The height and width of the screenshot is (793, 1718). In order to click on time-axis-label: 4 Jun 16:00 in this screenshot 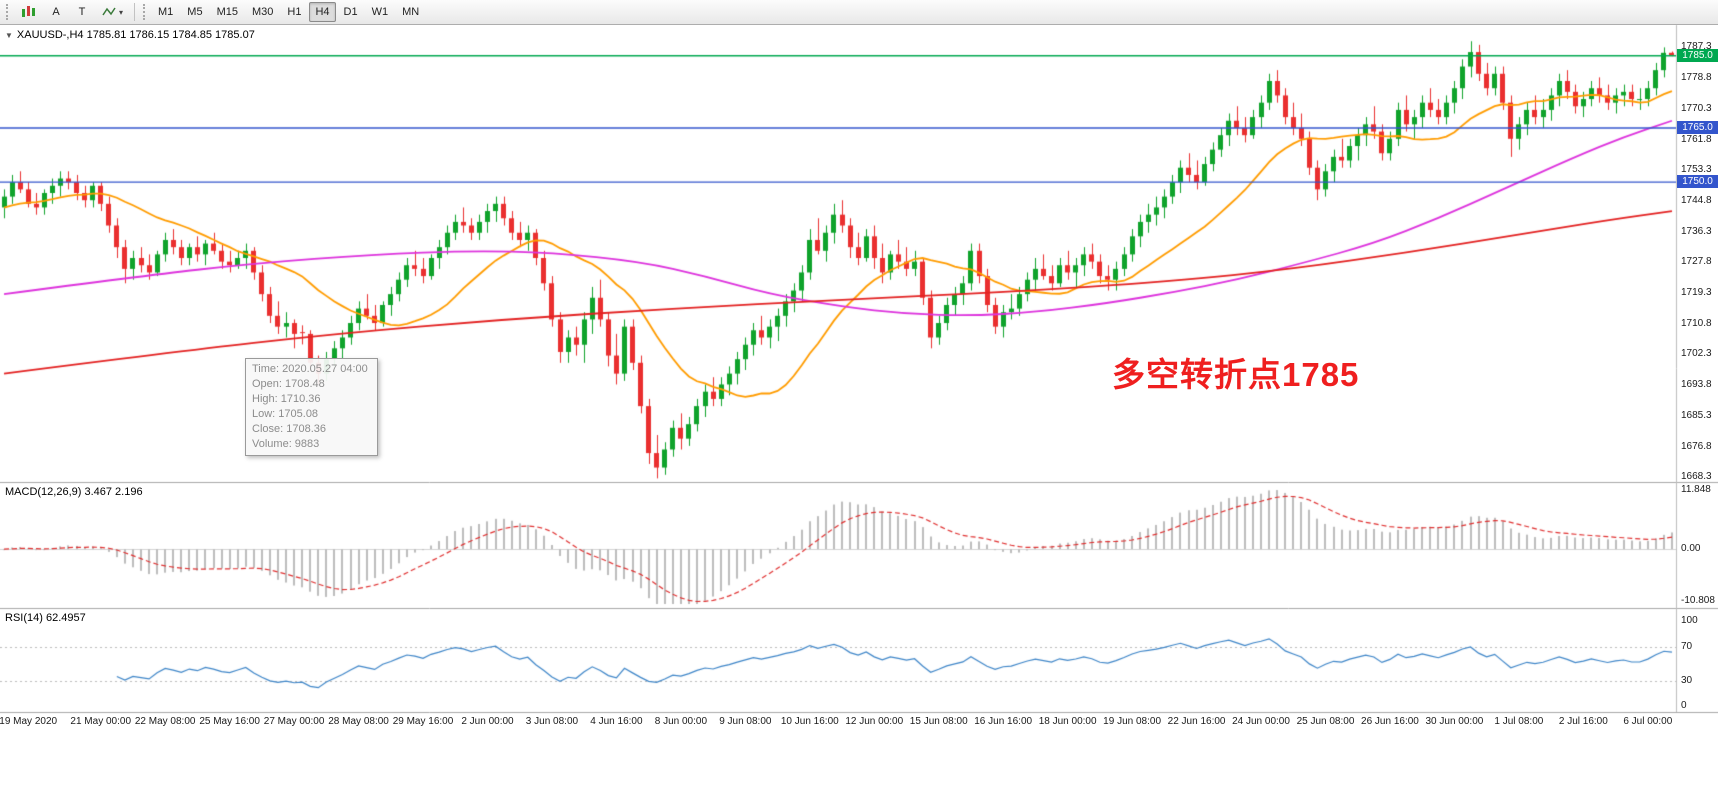, I will do `click(616, 721)`.